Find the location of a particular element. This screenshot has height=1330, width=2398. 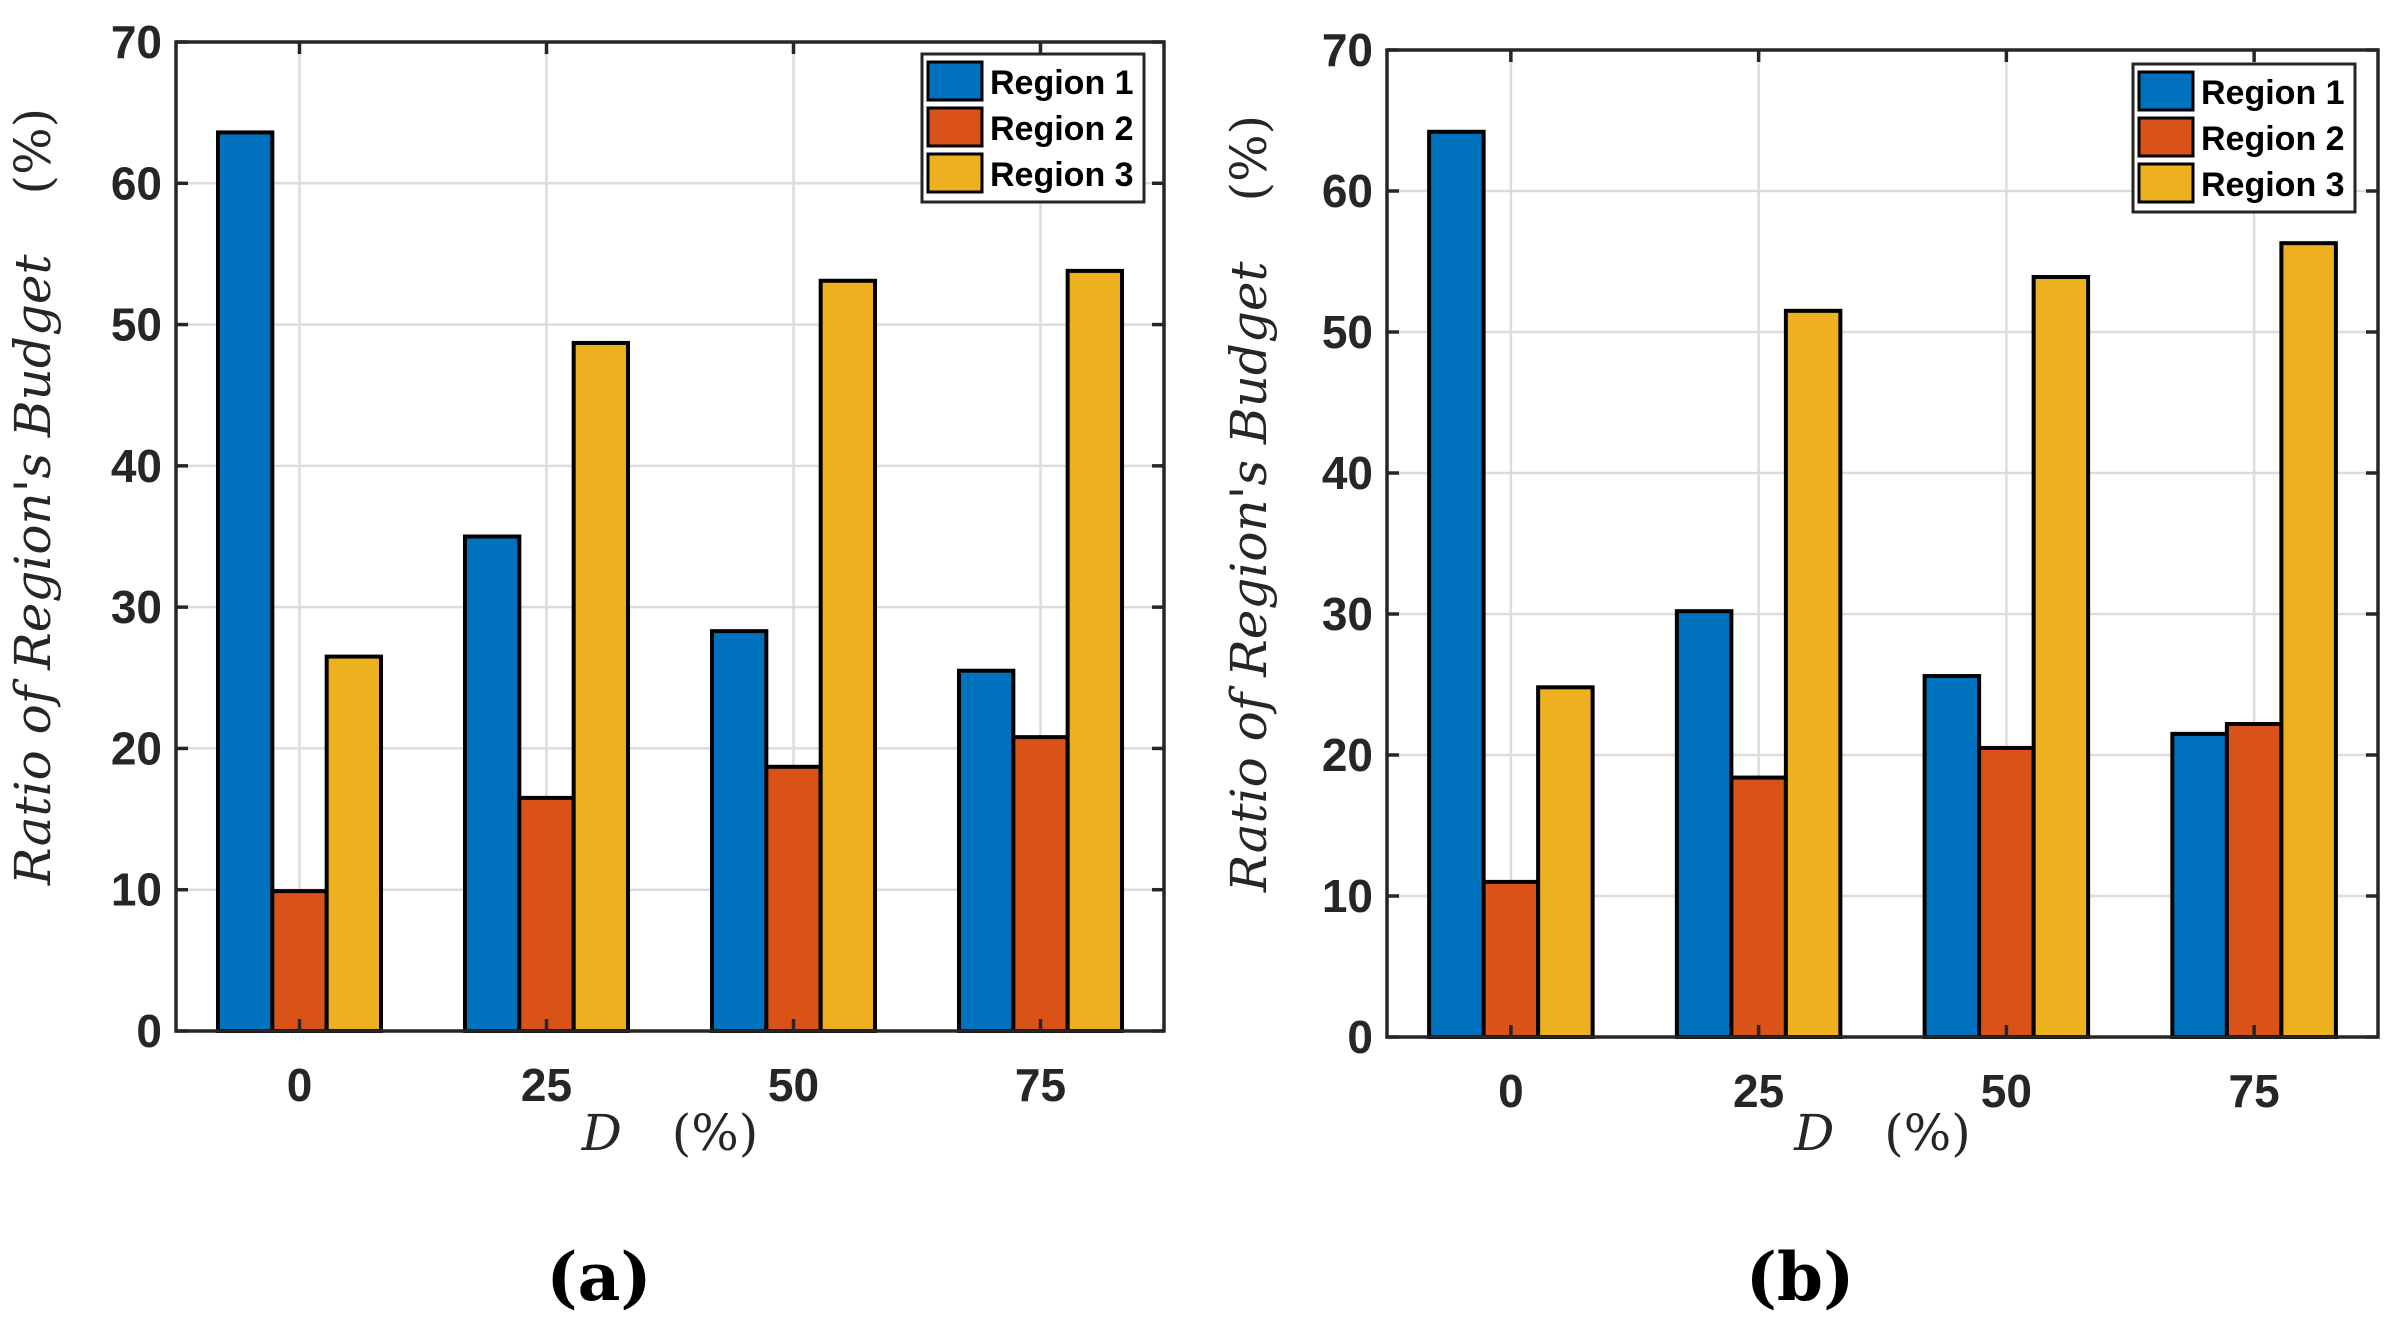

panel-label: (a) is located at coordinates (598, 1277).